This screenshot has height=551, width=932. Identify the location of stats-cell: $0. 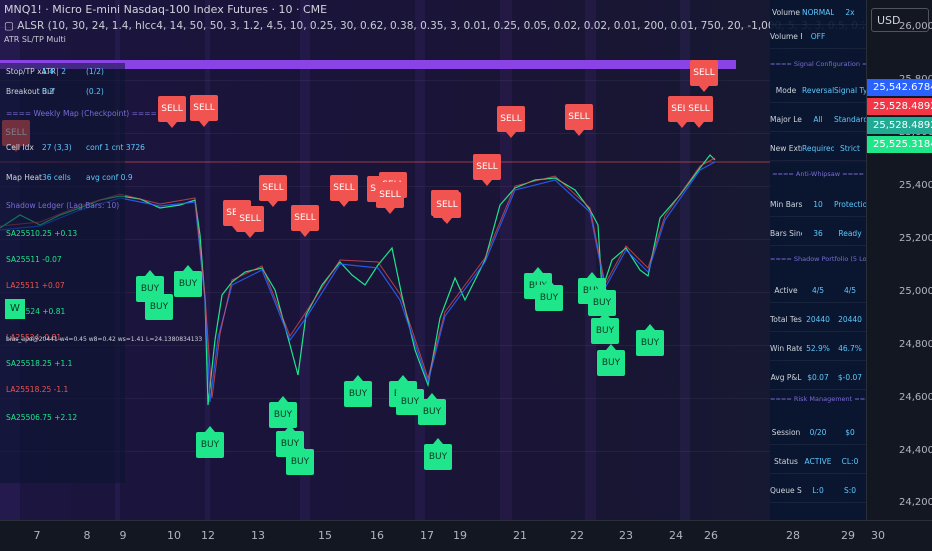
(850, 432).